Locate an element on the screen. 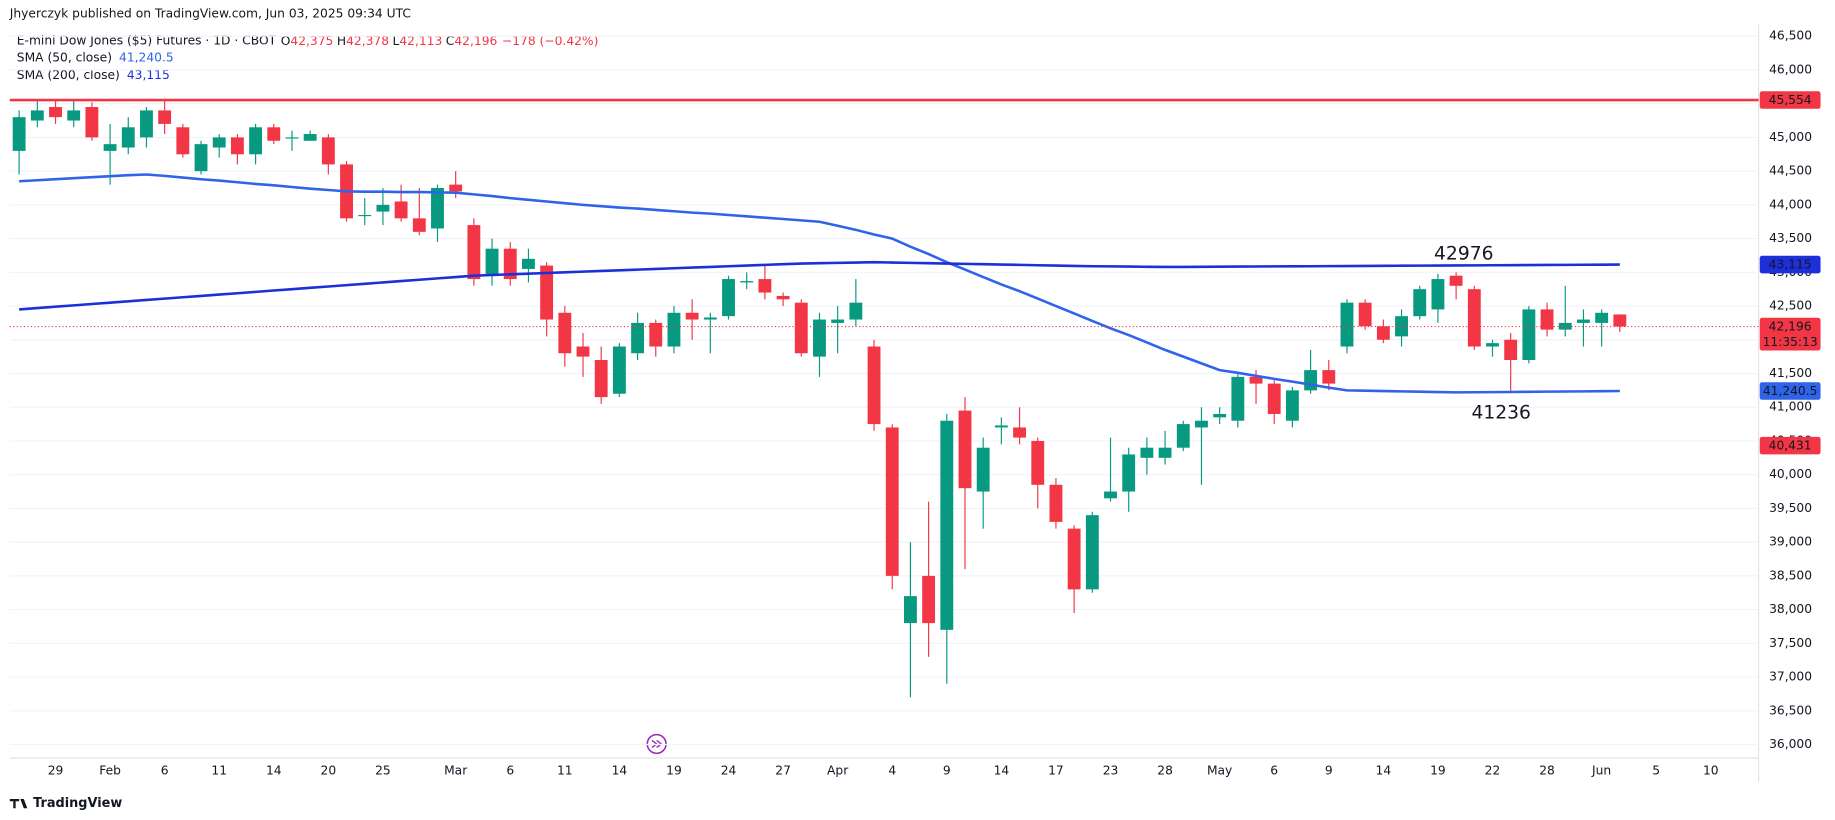  x-tick-label: 28 is located at coordinates (1165, 770).